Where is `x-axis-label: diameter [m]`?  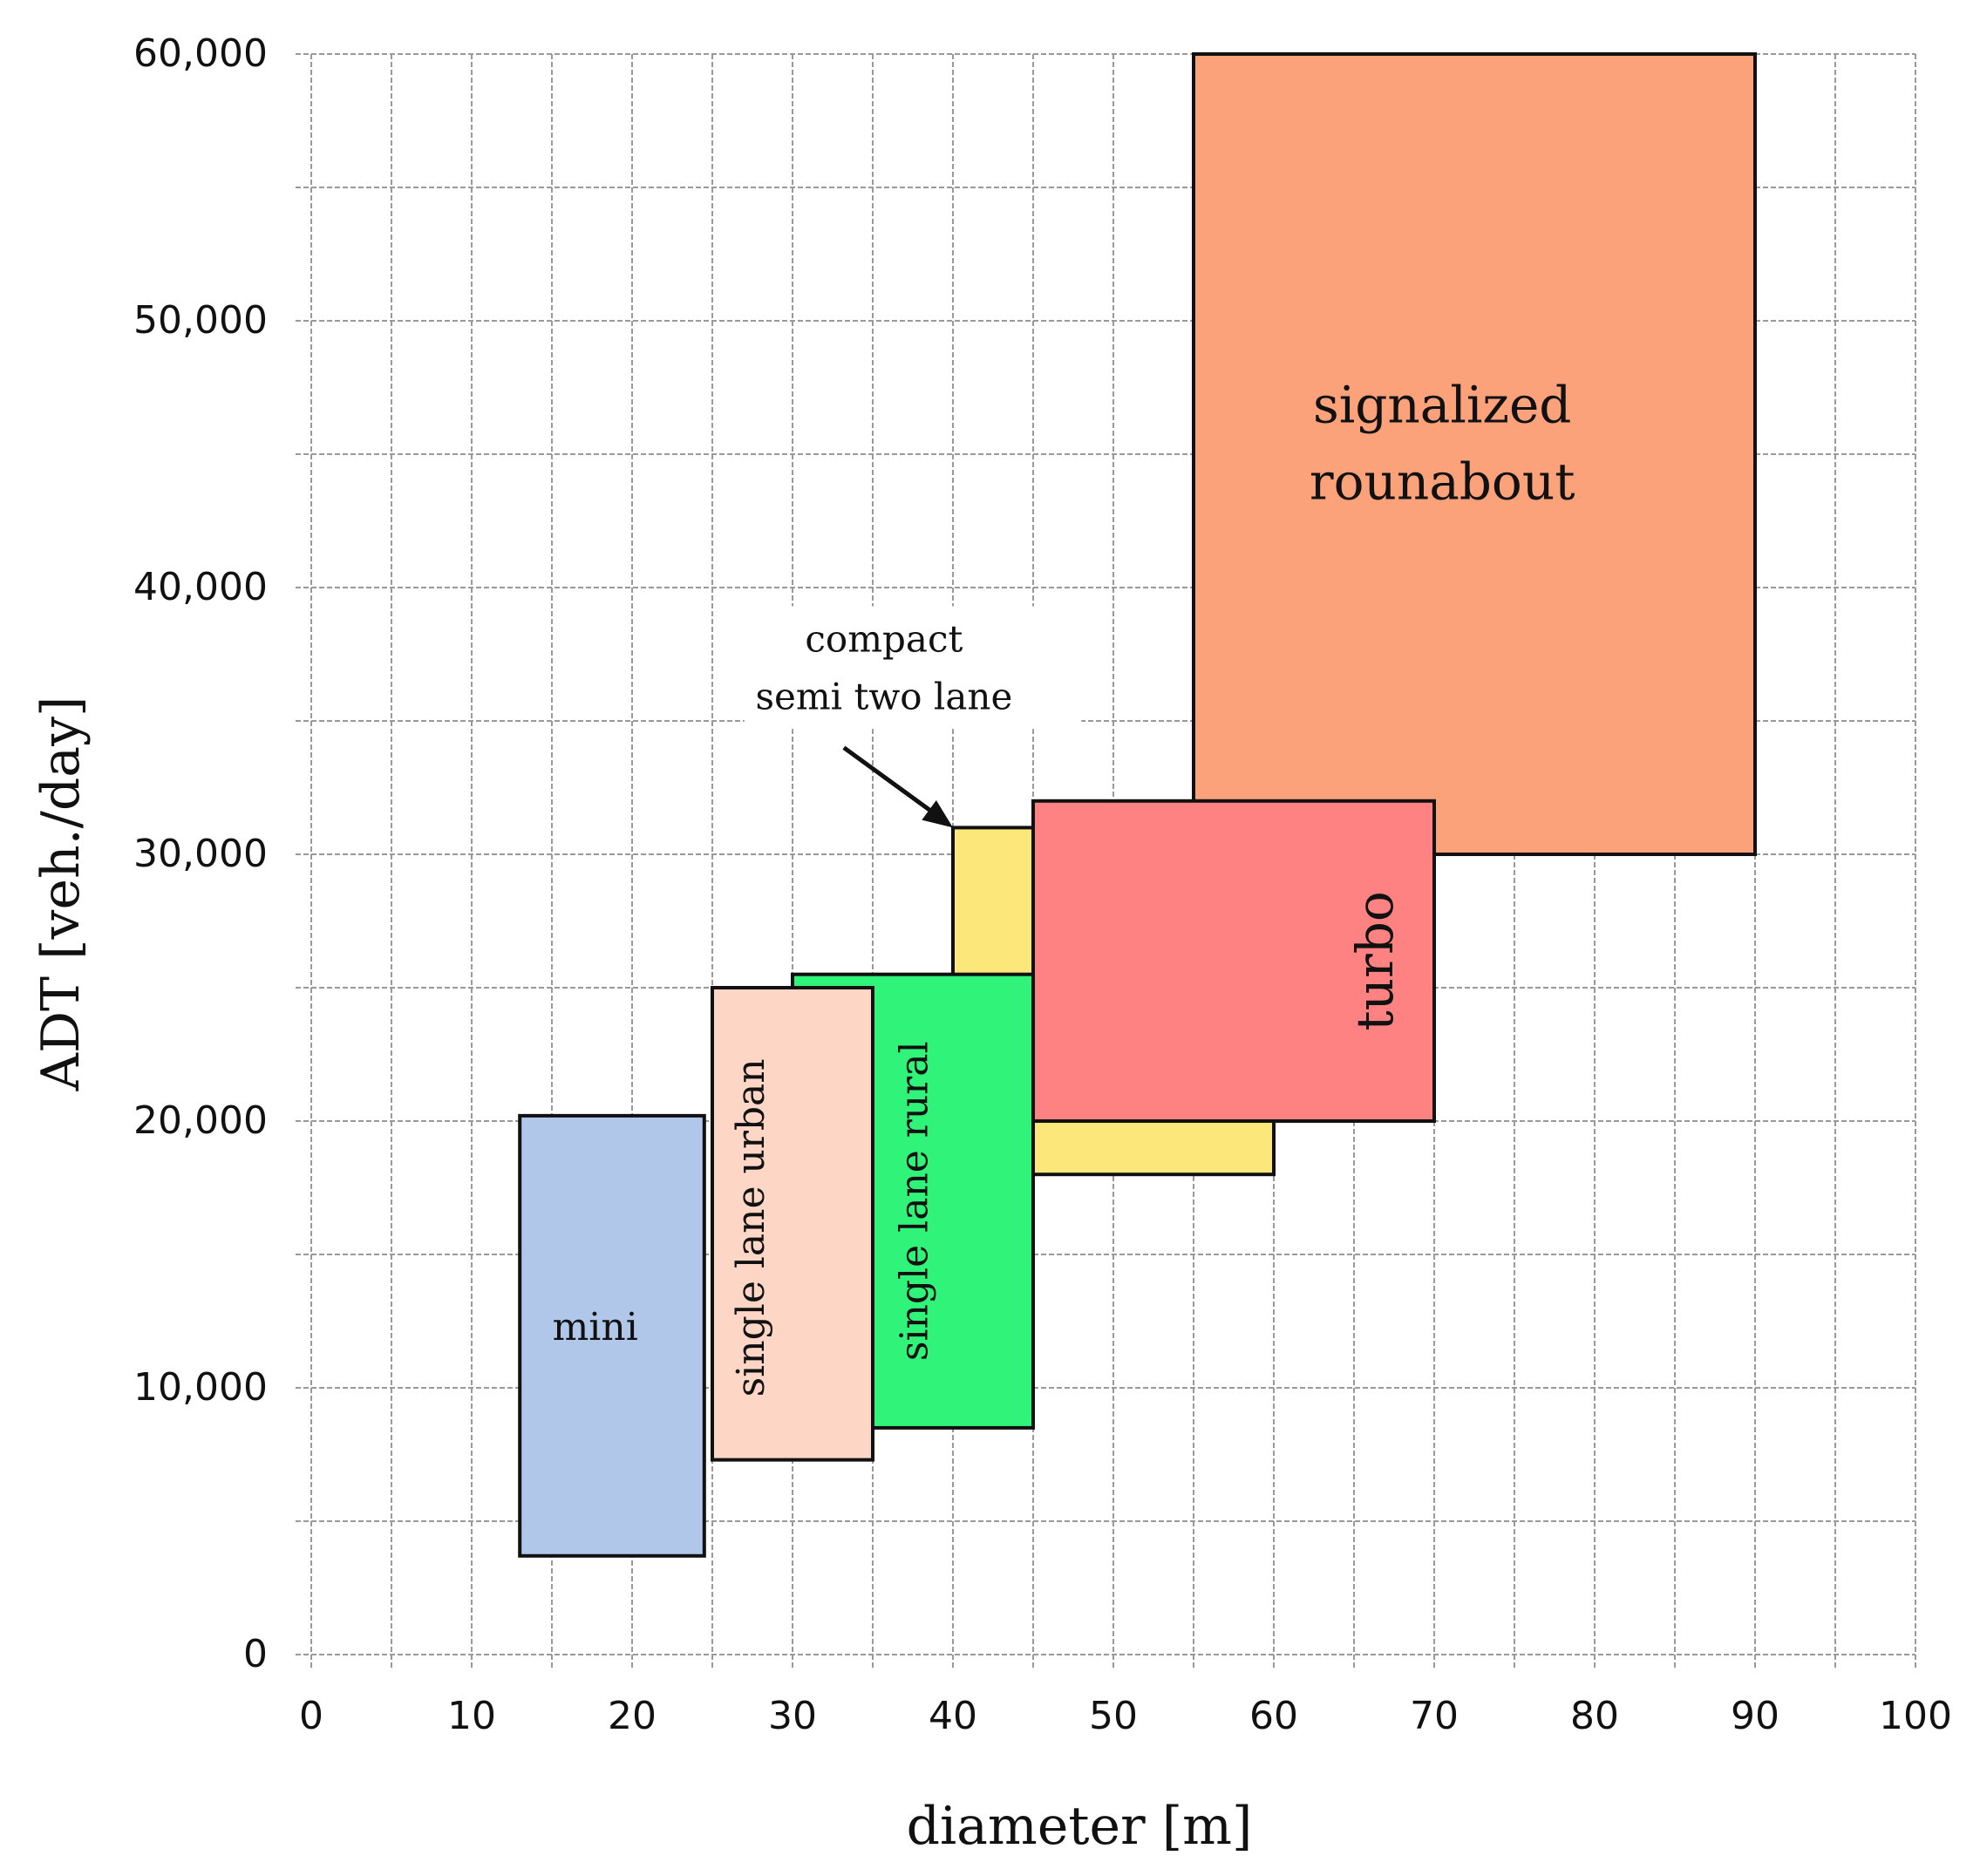 x-axis-label: diameter [m] is located at coordinates (1080, 1827).